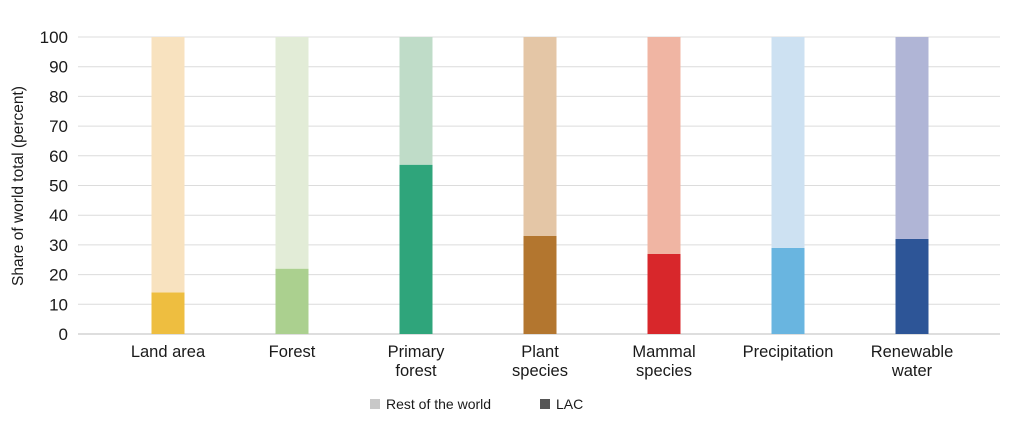  Describe the element at coordinates (58, 186) in the screenshot. I see `y-tick-label: 50` at that location.